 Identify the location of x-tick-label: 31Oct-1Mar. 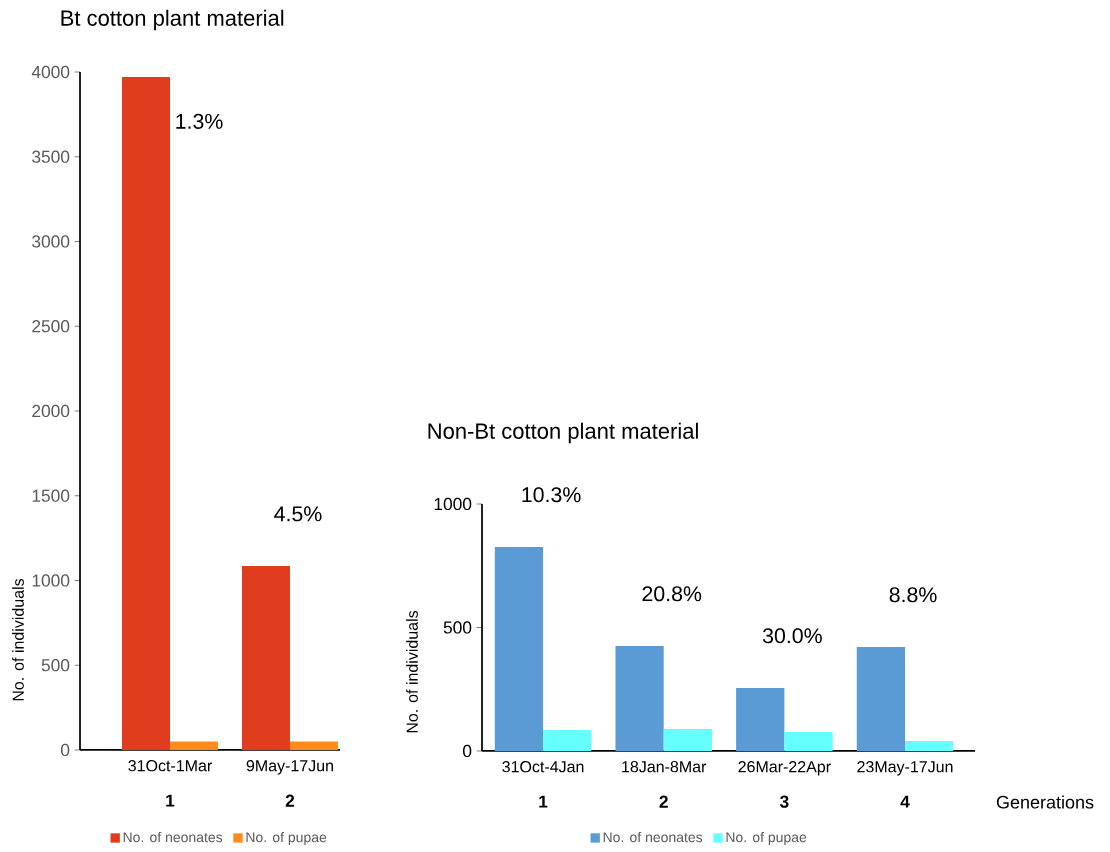
(170, 766).